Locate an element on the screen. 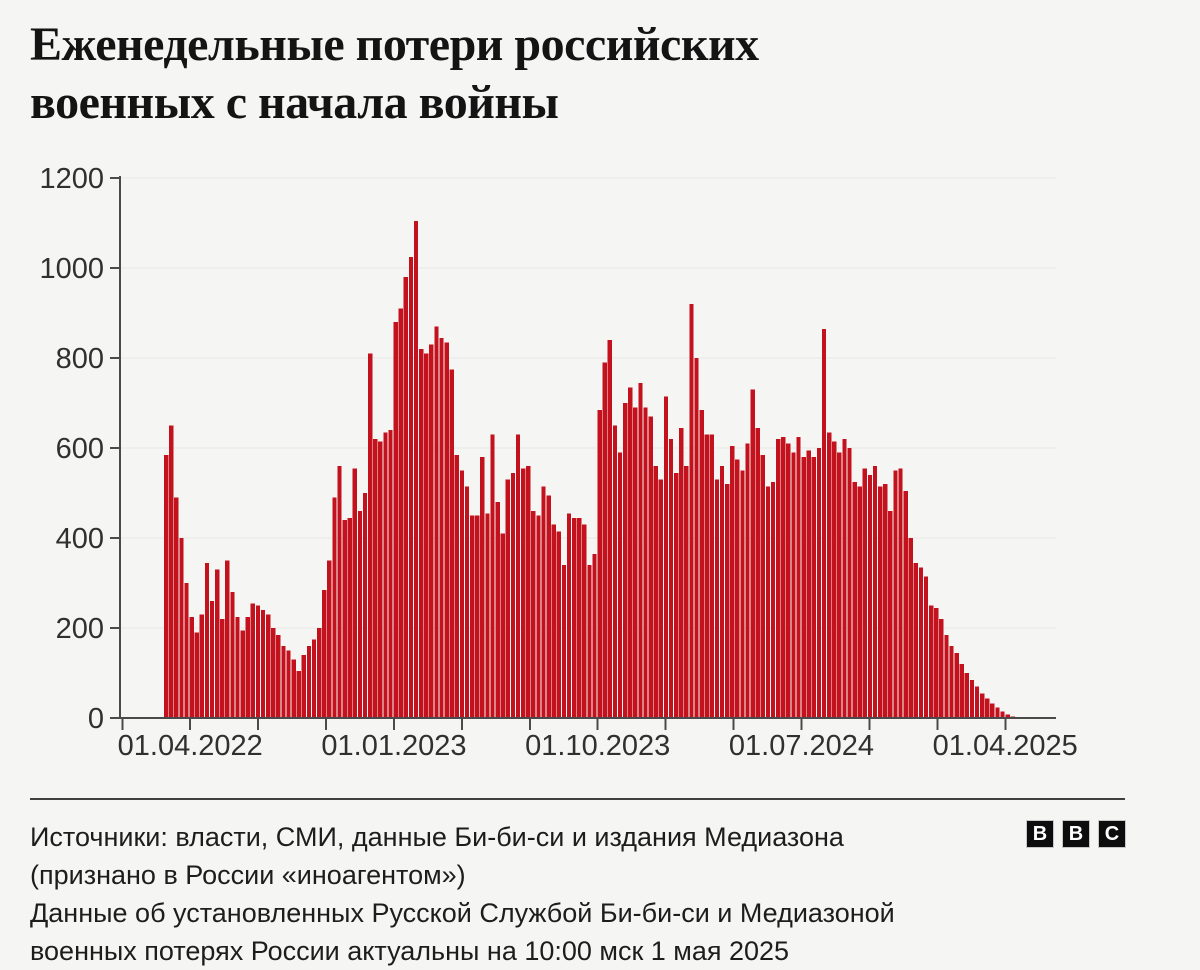  x-tick-label-1: 01.01.2023 is located at coordinates (393, 746).